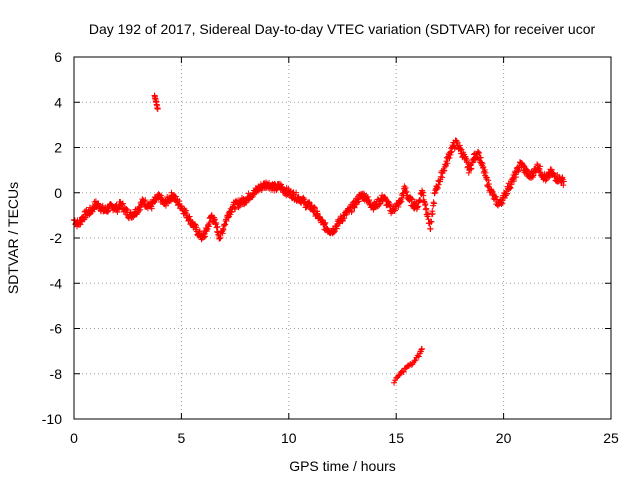 This screenshot has width=640, height=480. Describe the element at coordinates (56, 329) in the screenshot. I see `y-tick-label: -6` at that location.